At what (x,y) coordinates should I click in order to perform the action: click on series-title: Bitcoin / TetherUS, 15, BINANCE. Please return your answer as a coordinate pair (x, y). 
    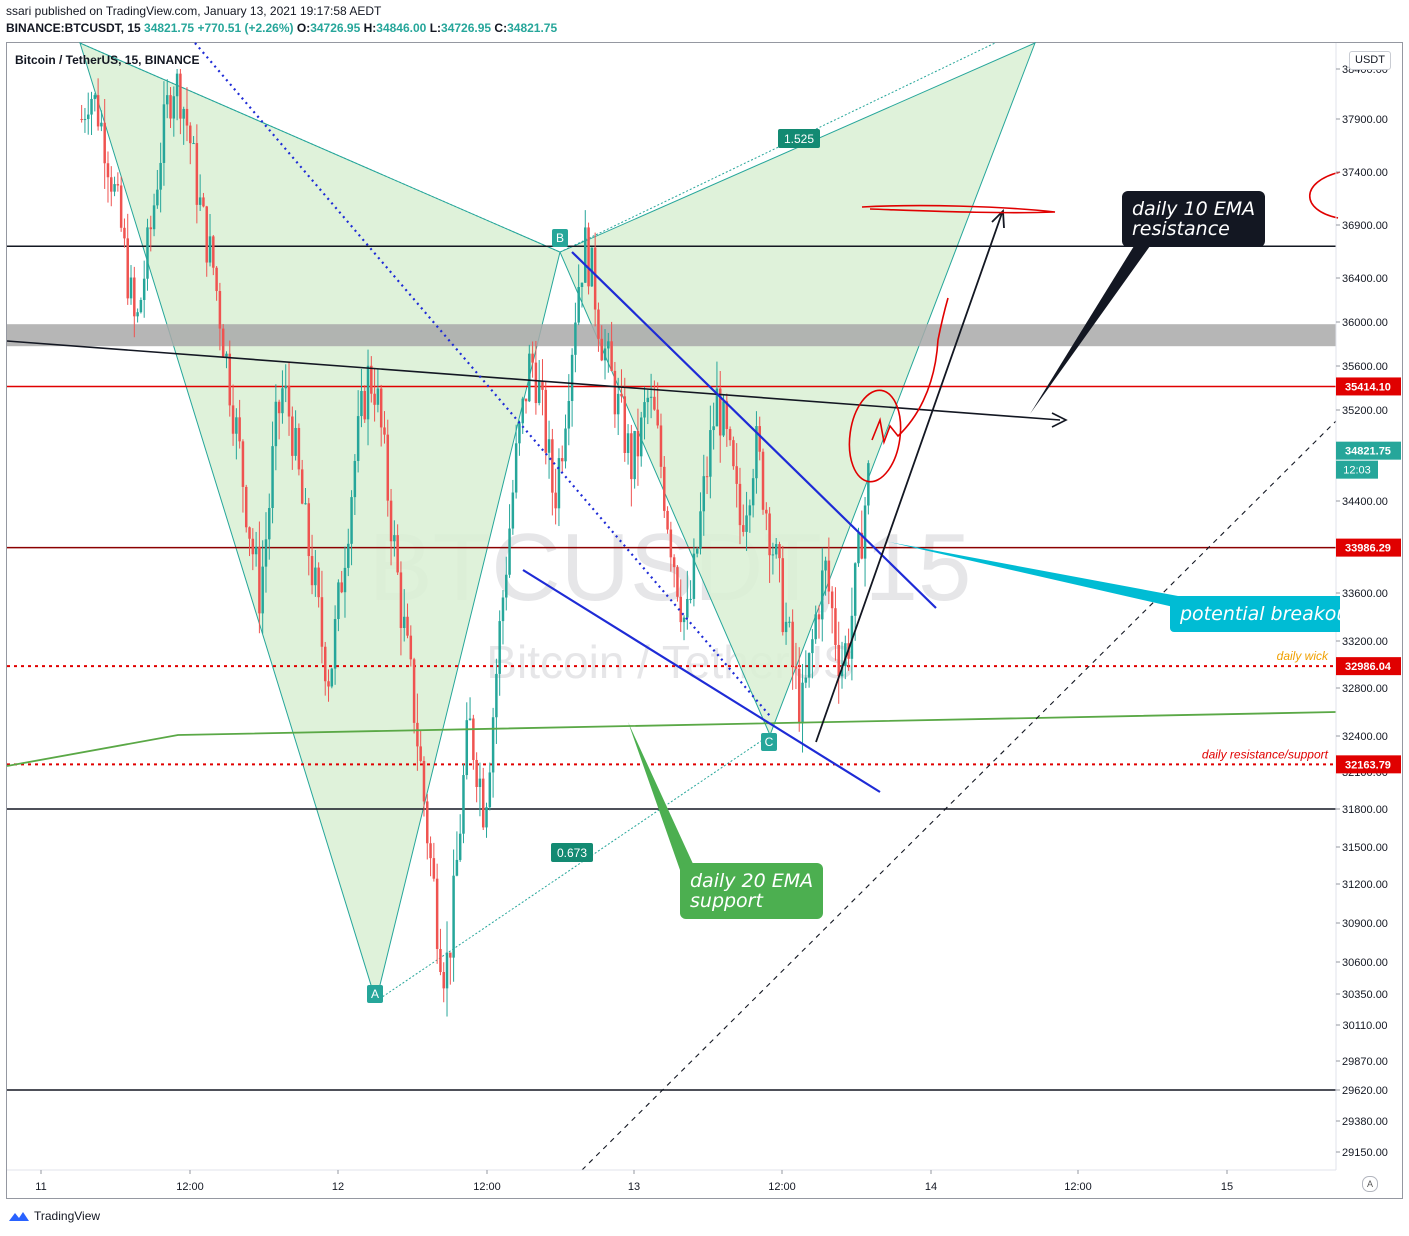
    Looking at the image, I should click on (107, 60).